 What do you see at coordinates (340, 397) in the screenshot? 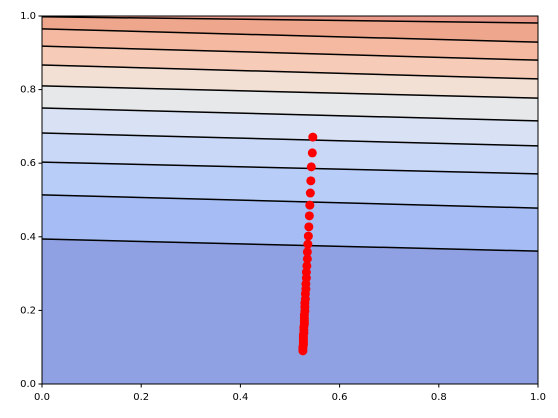
I see `x-tick-label: 0.6` at bounding box center [340, 397].